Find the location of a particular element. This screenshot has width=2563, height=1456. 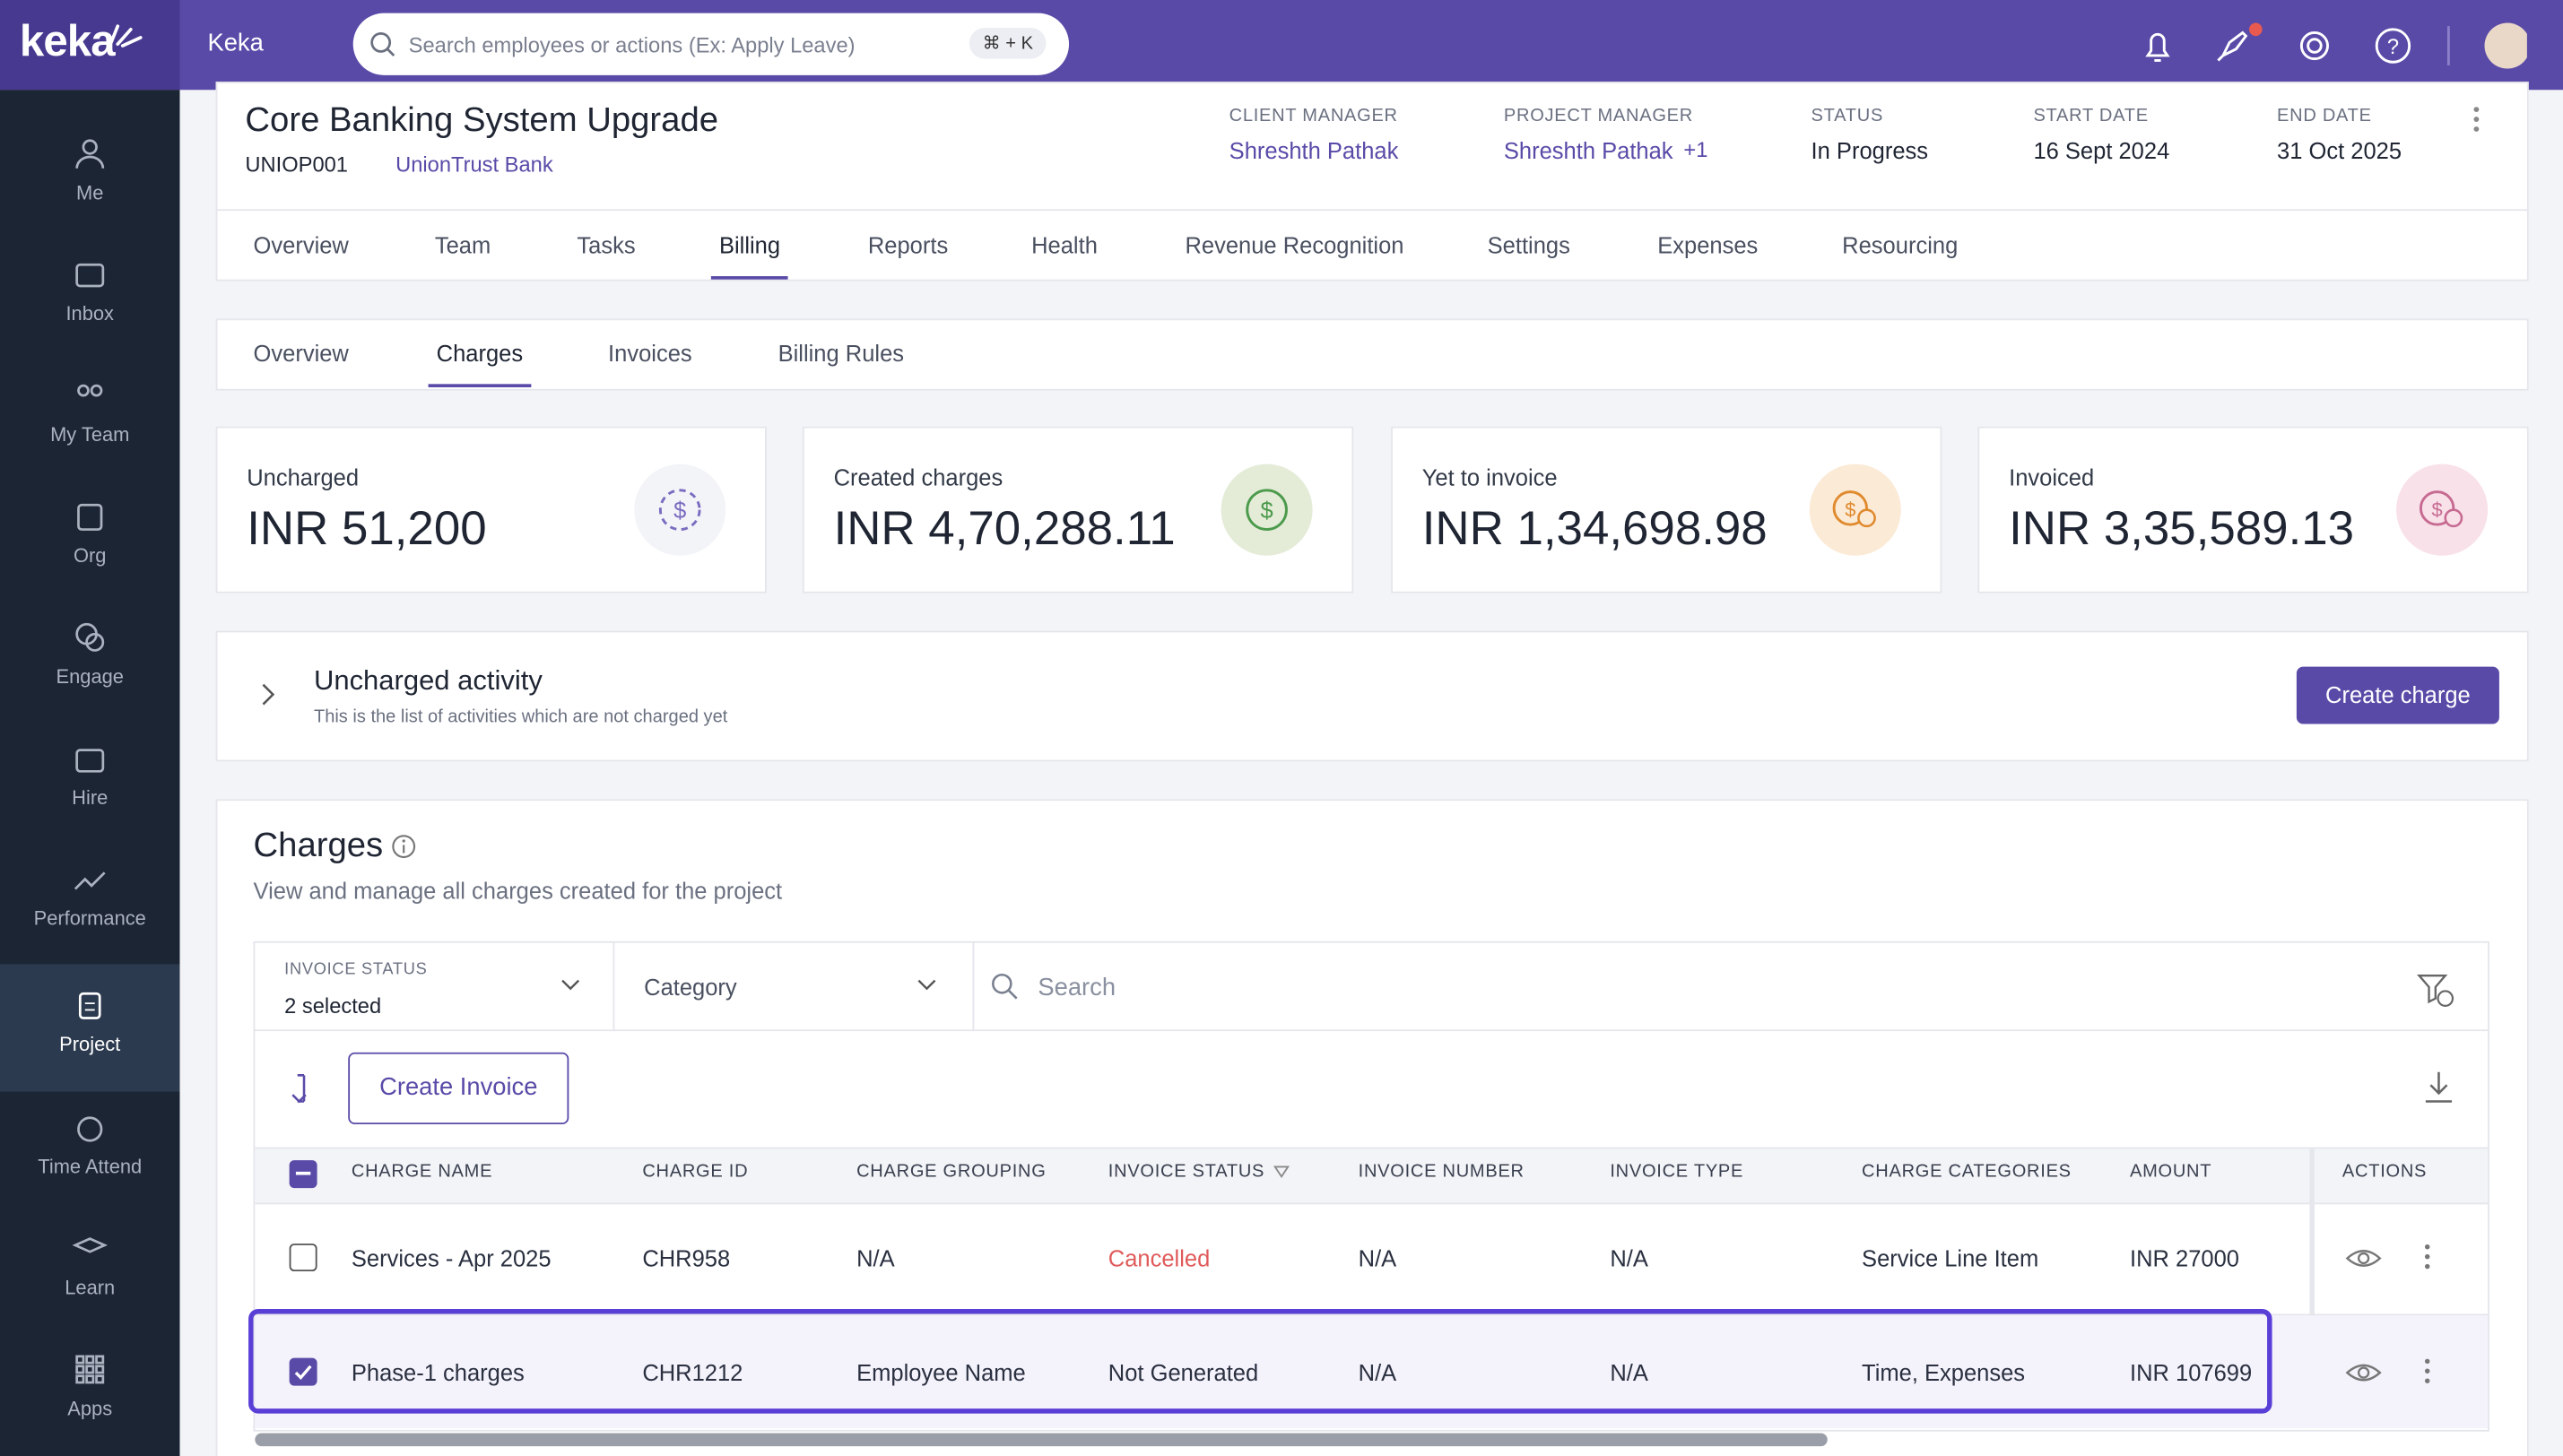

project-client: UnionTrust Bank is located at coordinates (474, 164).